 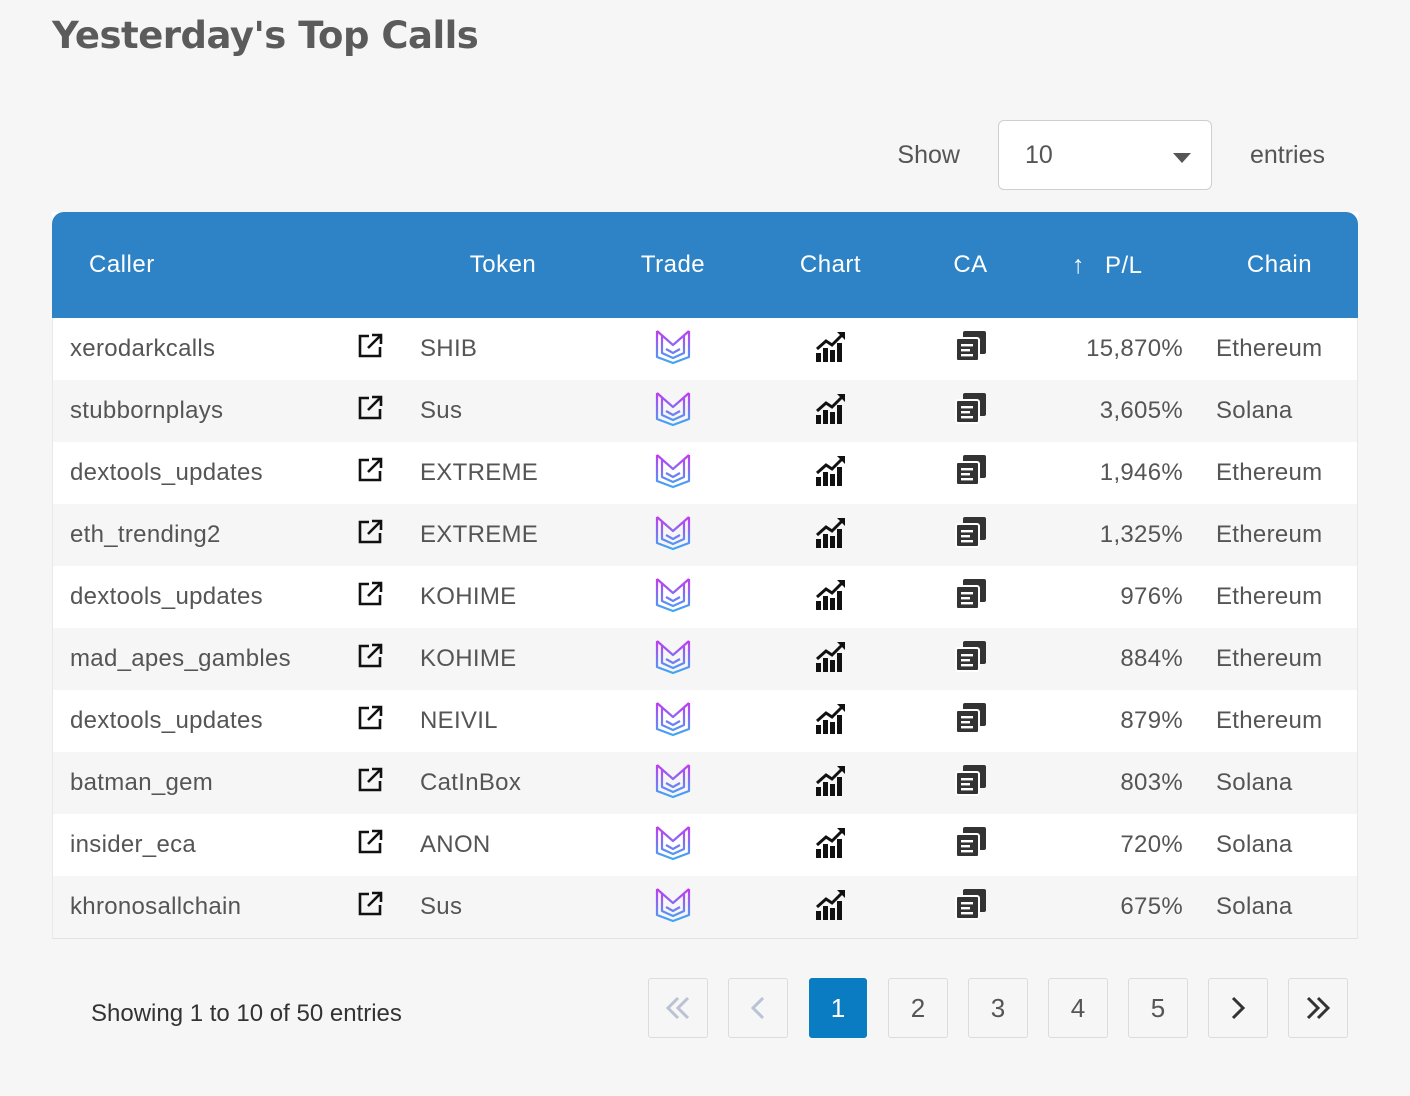 What do you see at coordinates (705, 907) in the screenshot?
I see `table-row: khronosallchain Sus 675% Solana` at bounding box center [705, 907].